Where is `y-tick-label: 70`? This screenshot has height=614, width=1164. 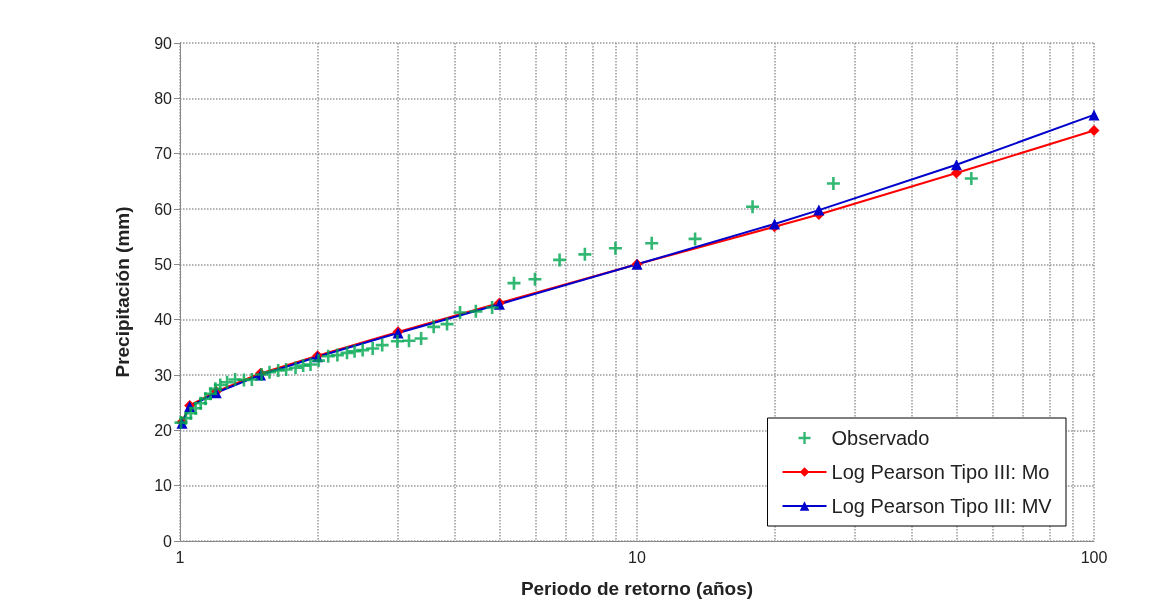
y-tick-label: 70 is located at coordinates (163, 154).